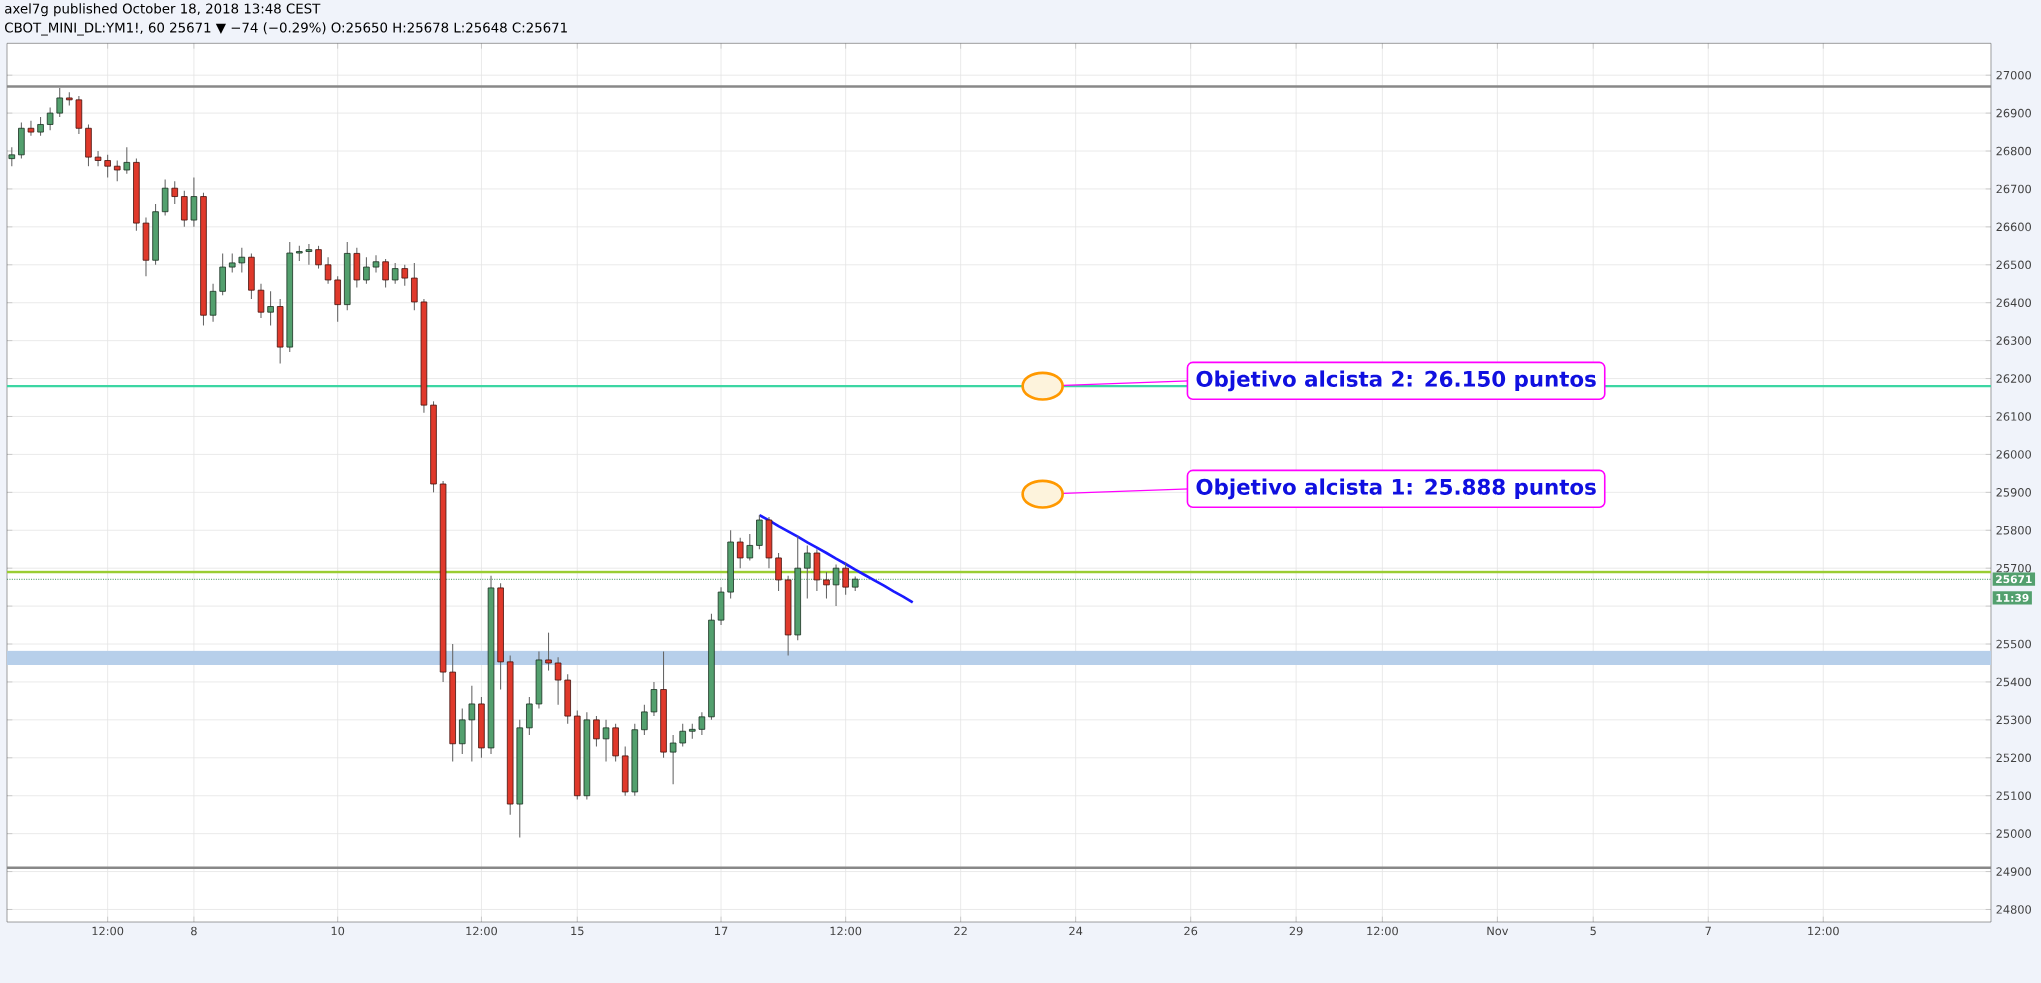 Image resolution: width=2041 pixels, height=983 pixels. What do you see at coordinates (2014, 579) in the screenshot?
I see `text: 25671` at bounding box center [2014, 579].